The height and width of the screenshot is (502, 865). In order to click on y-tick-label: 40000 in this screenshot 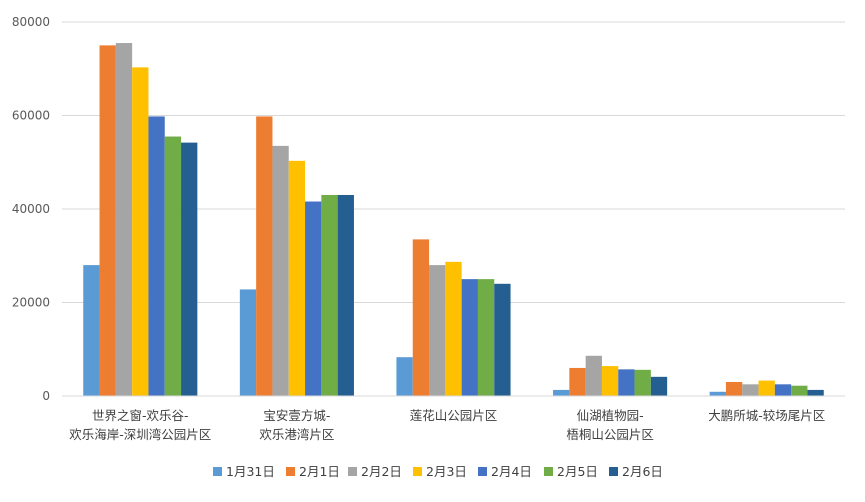, I will do `click(31, 209)`.